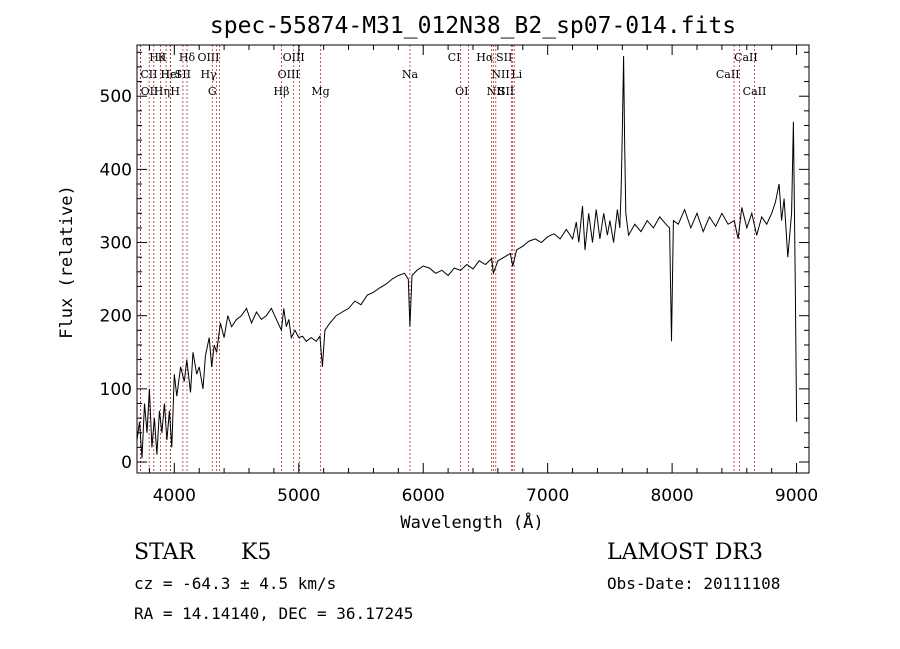 The height and width of the screenshot is (649, 900). What do you see at coordinates (148, 74) in the screenshot?
I see `line-label: CII` at bounding box center [148, 74].